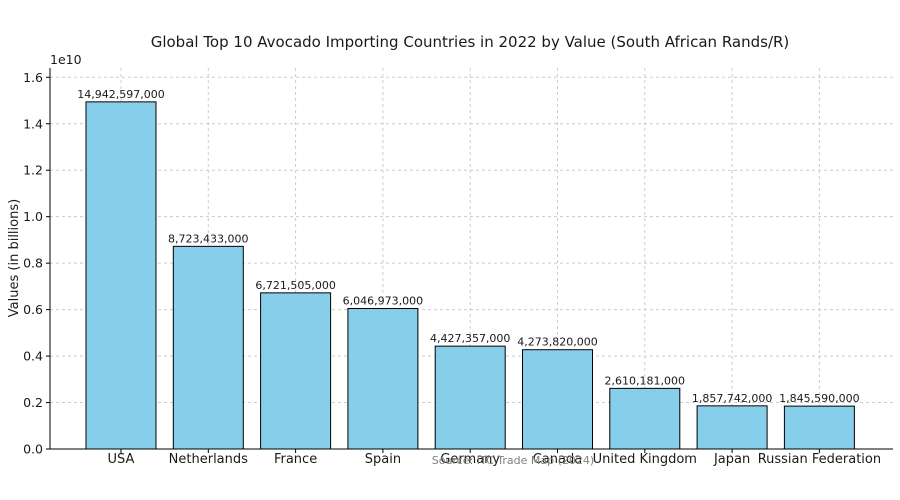 This screenshot has width=900, height=500. Describe the element at coordinates (33, 309) in the screenshot. I see `y-tick-label: 0.6` at that location.